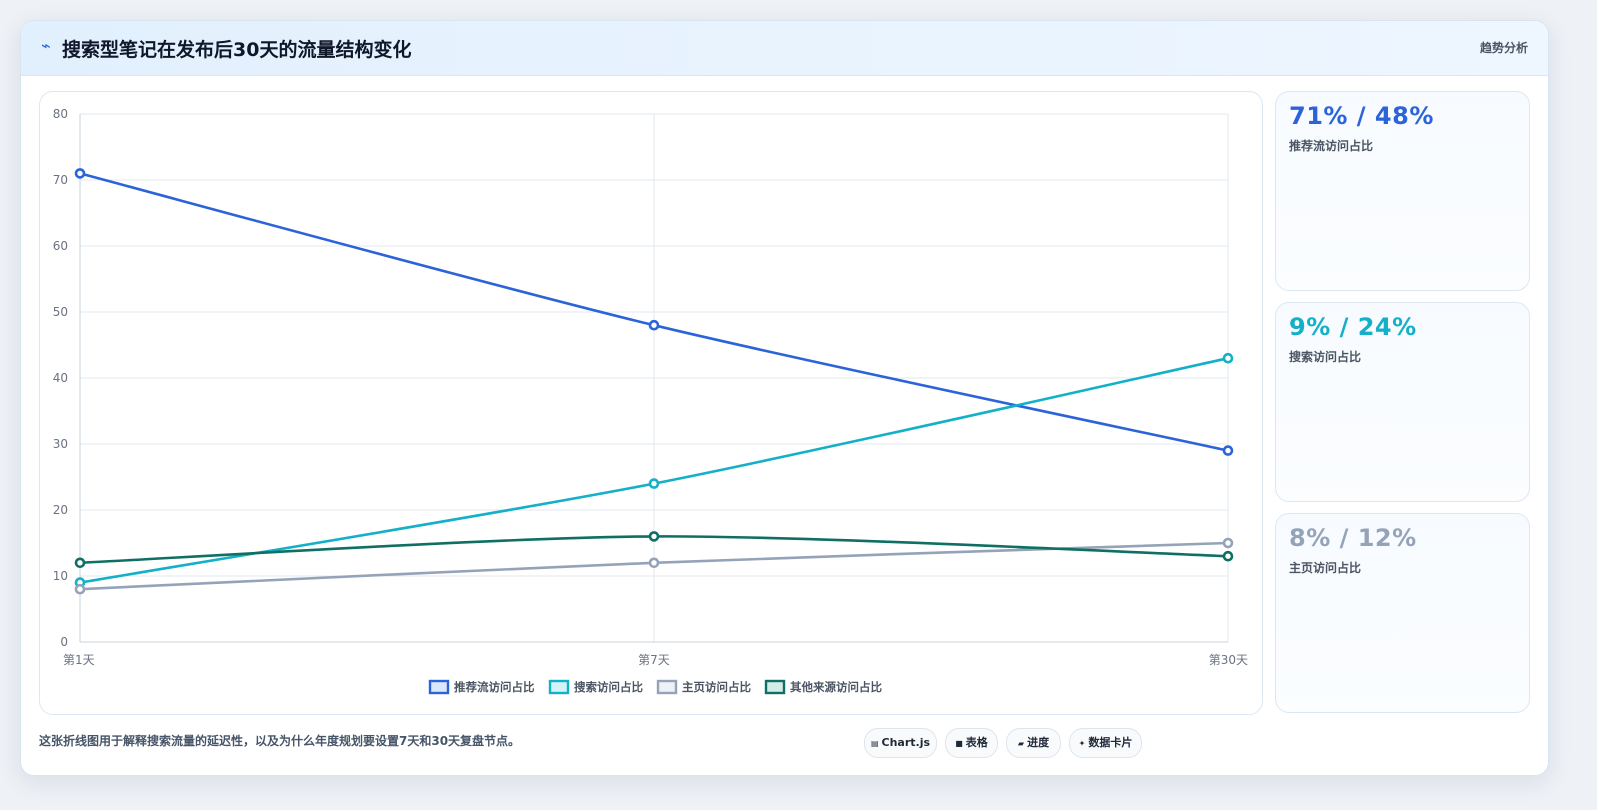 The width and height of the screenshot is (1597, 810). I want to click on stat-card-recommend: 71% / 48% 推荐流访问占比, so click(1402, 191).